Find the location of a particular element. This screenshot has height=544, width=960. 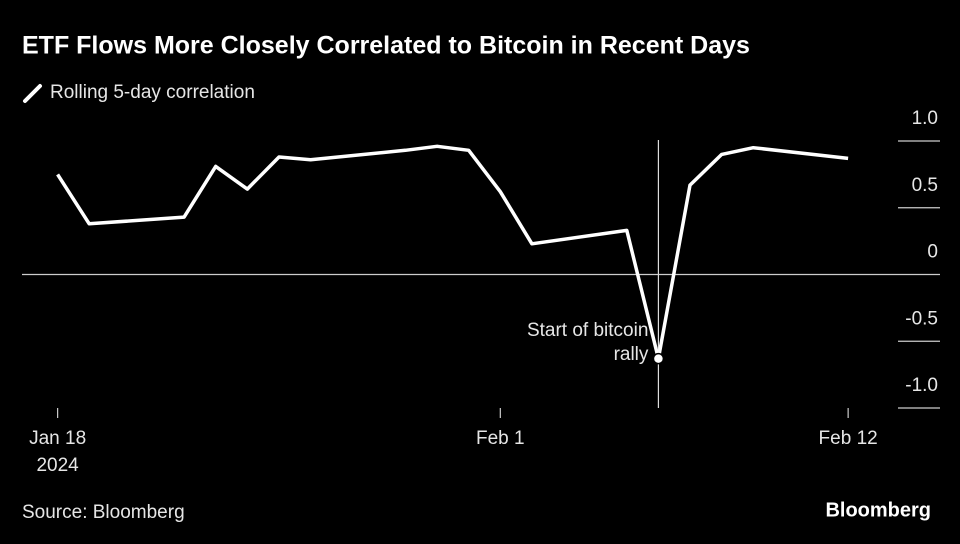

y-tick-label: -1.0 is located at coordinates (921, 385).